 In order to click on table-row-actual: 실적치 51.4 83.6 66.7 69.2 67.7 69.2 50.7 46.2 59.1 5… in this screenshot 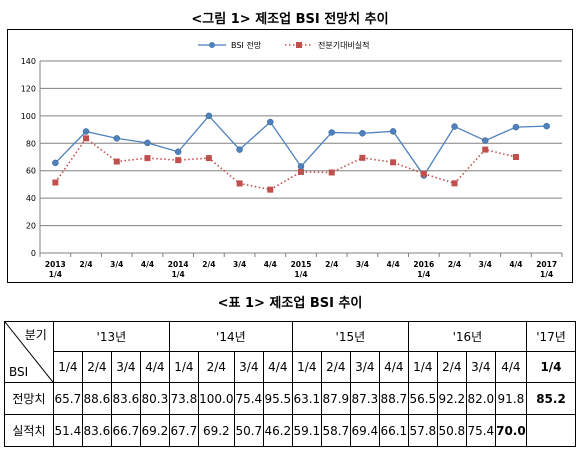, I will do `click(290, 430)`.